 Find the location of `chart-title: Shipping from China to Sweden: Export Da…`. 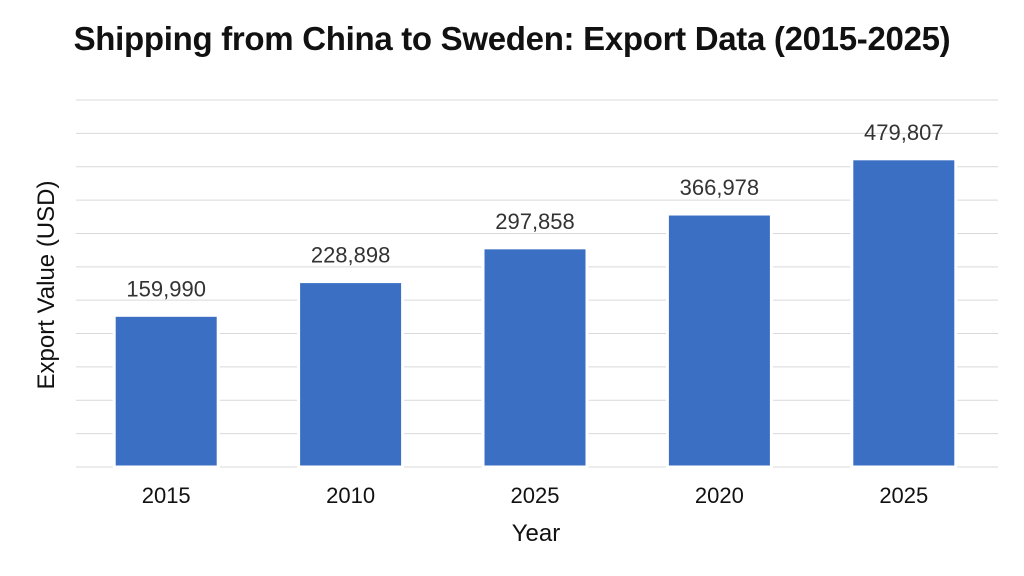

chart-title: Shipping from China to Sweden: Export Da… is located at coordinates (512, 38).